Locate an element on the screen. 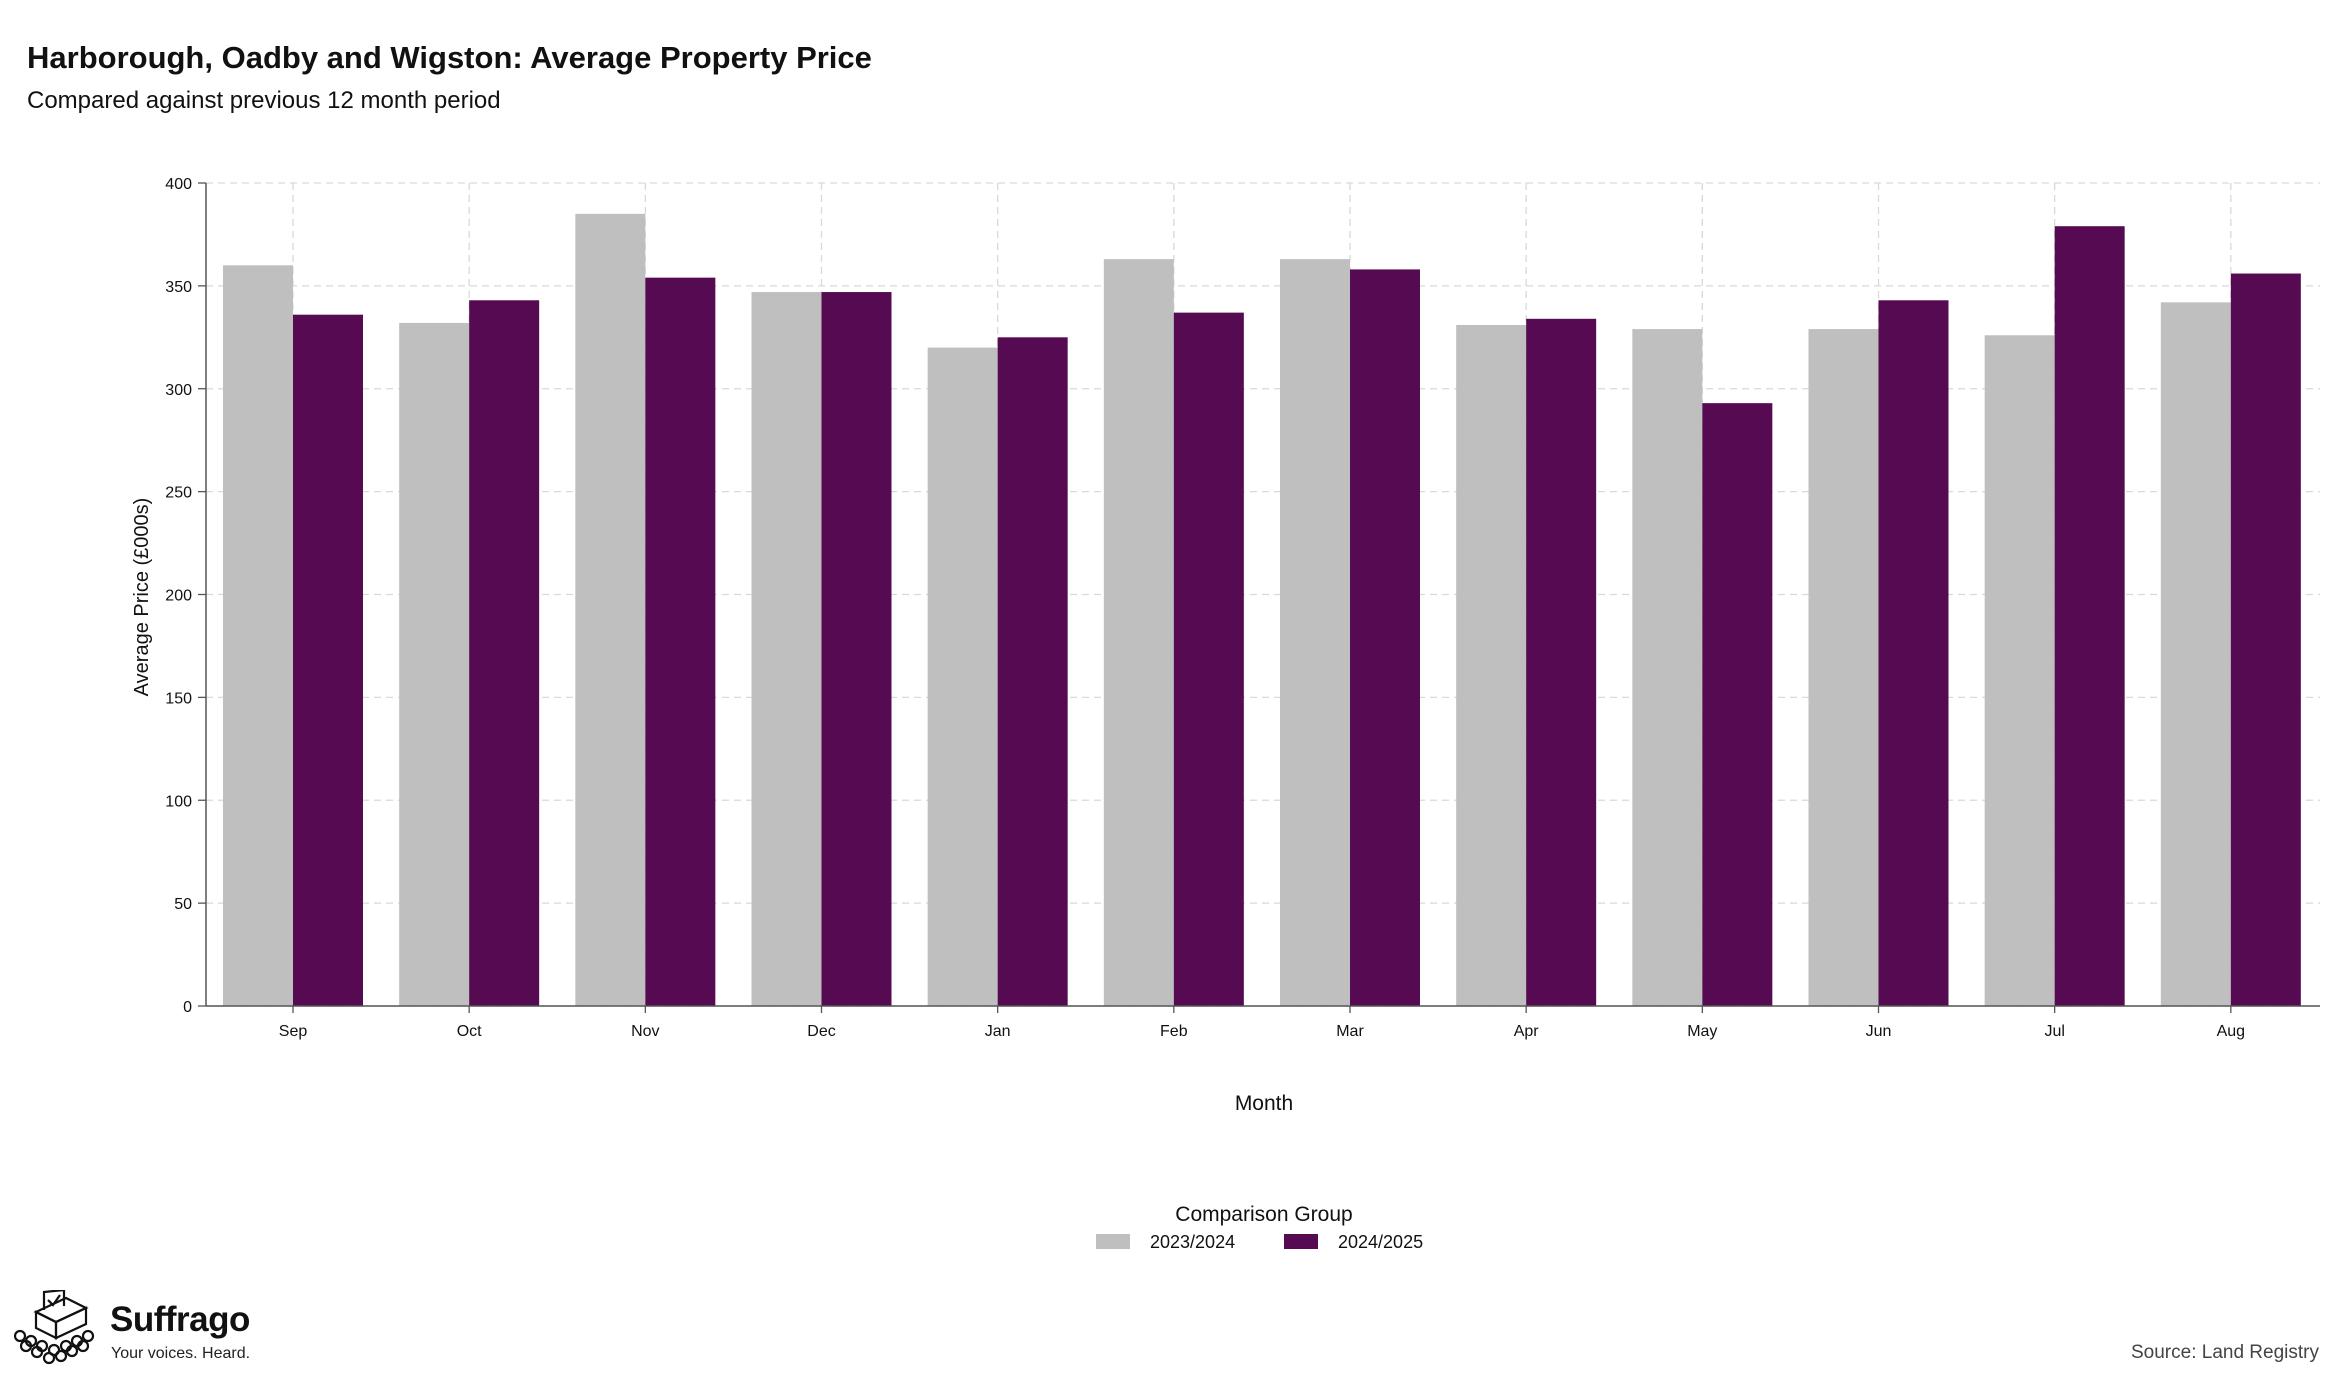 The width and height of the screenshot is (2334, 1388). y-tick-label: 0 is located at coordinates (187, 1007).